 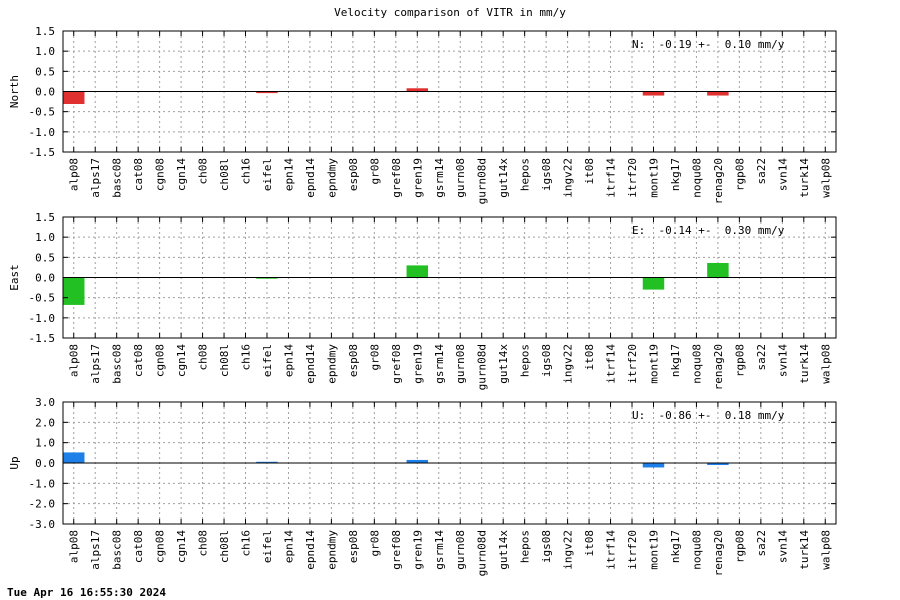 What do you see at coordinates (653, 550) in the screenshot?
I see `x-tick-label: mont19` at bounding box center [653, 550].